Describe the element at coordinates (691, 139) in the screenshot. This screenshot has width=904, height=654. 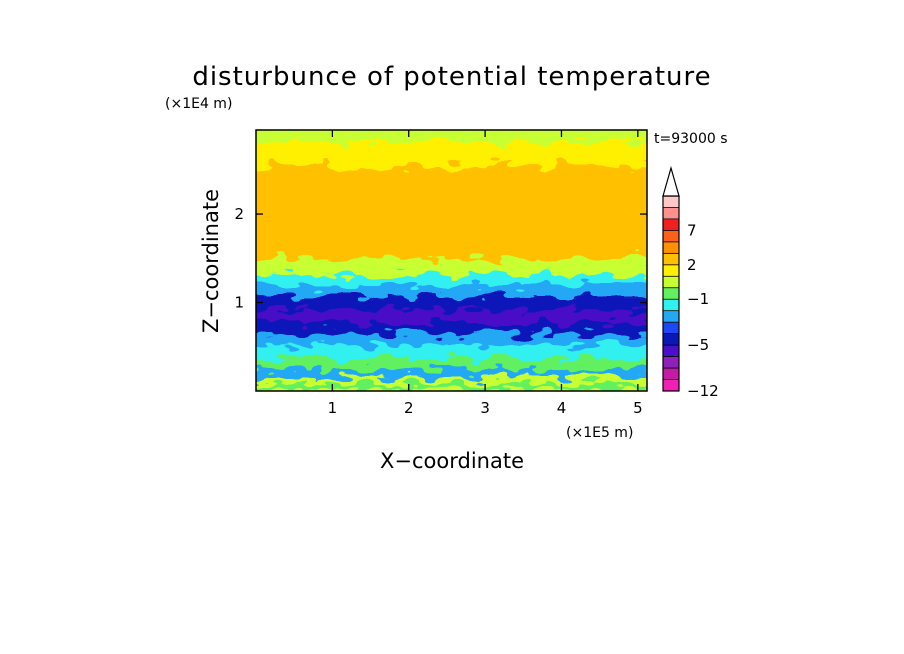
I see `time-label: t=93000 s` at that location.